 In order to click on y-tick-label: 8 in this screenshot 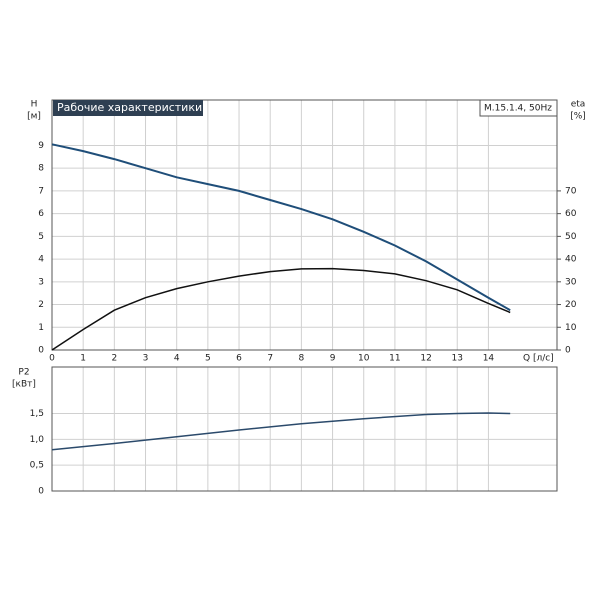, I will do `click(41, 169)`.